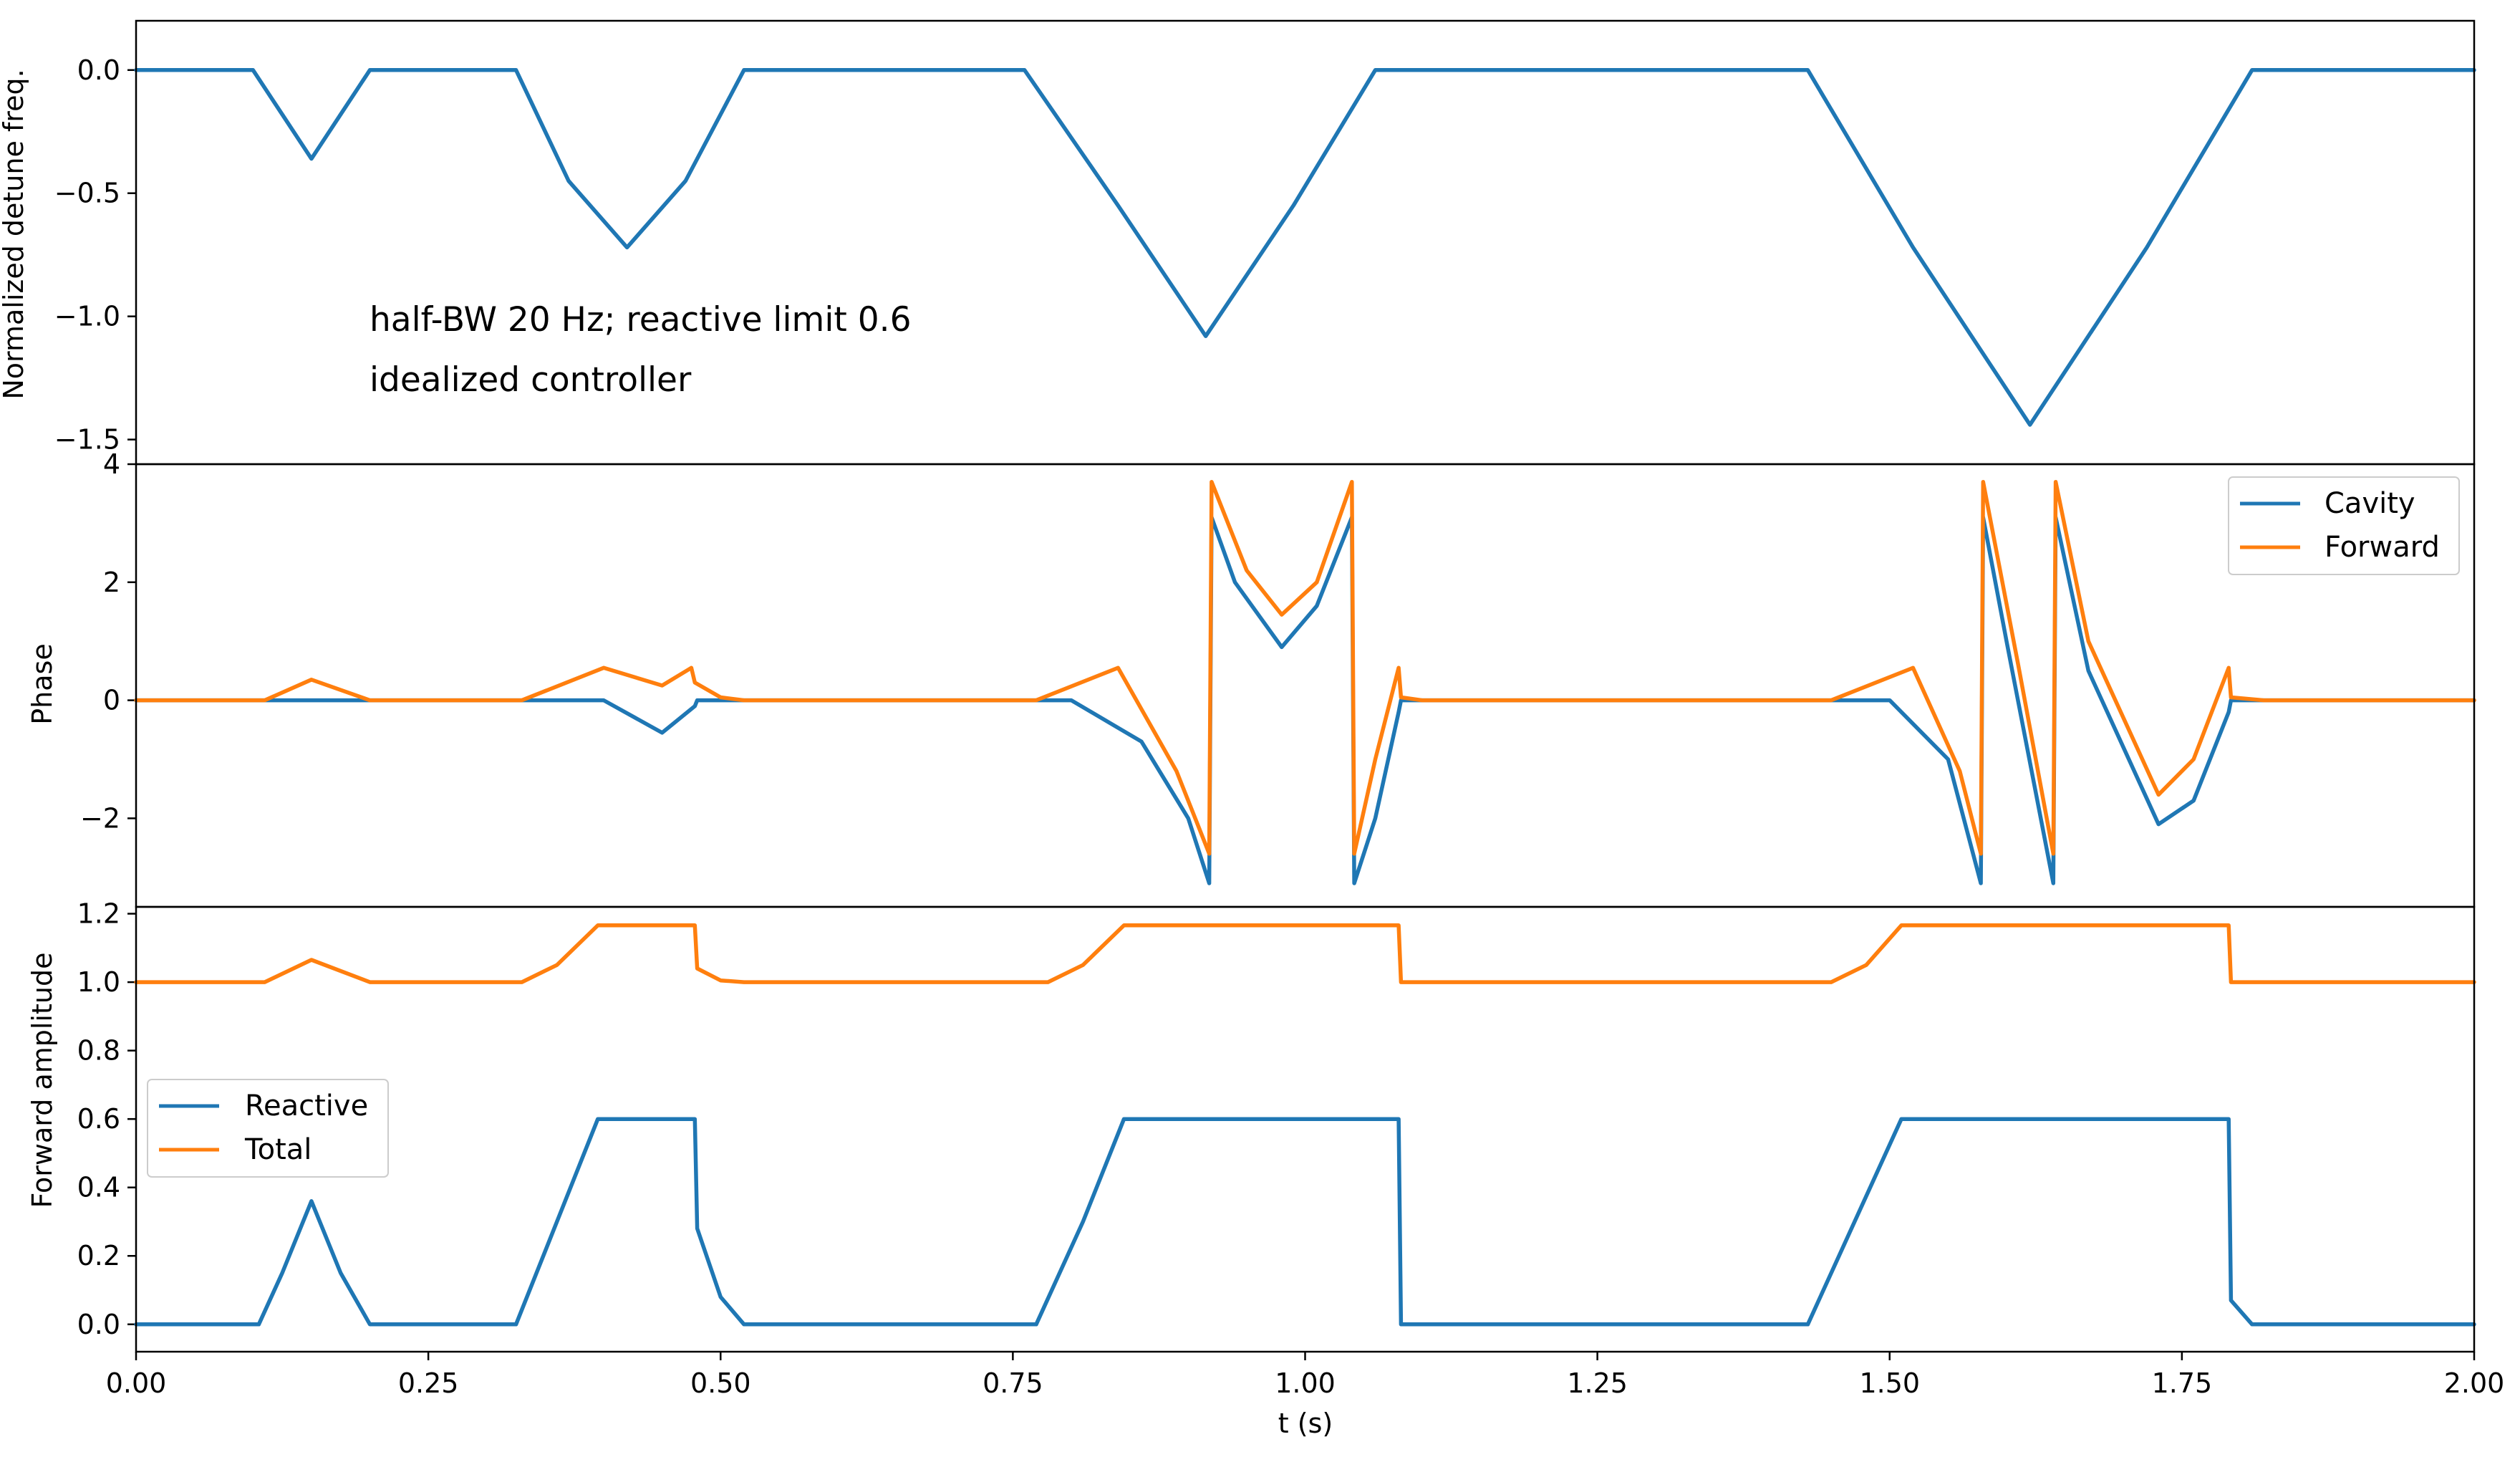  What do you see at coordinates (1305, 1383) in the screenshot?
I see `amplitude-xtick-label: 1.00` at bounding box center [1305, 1383].